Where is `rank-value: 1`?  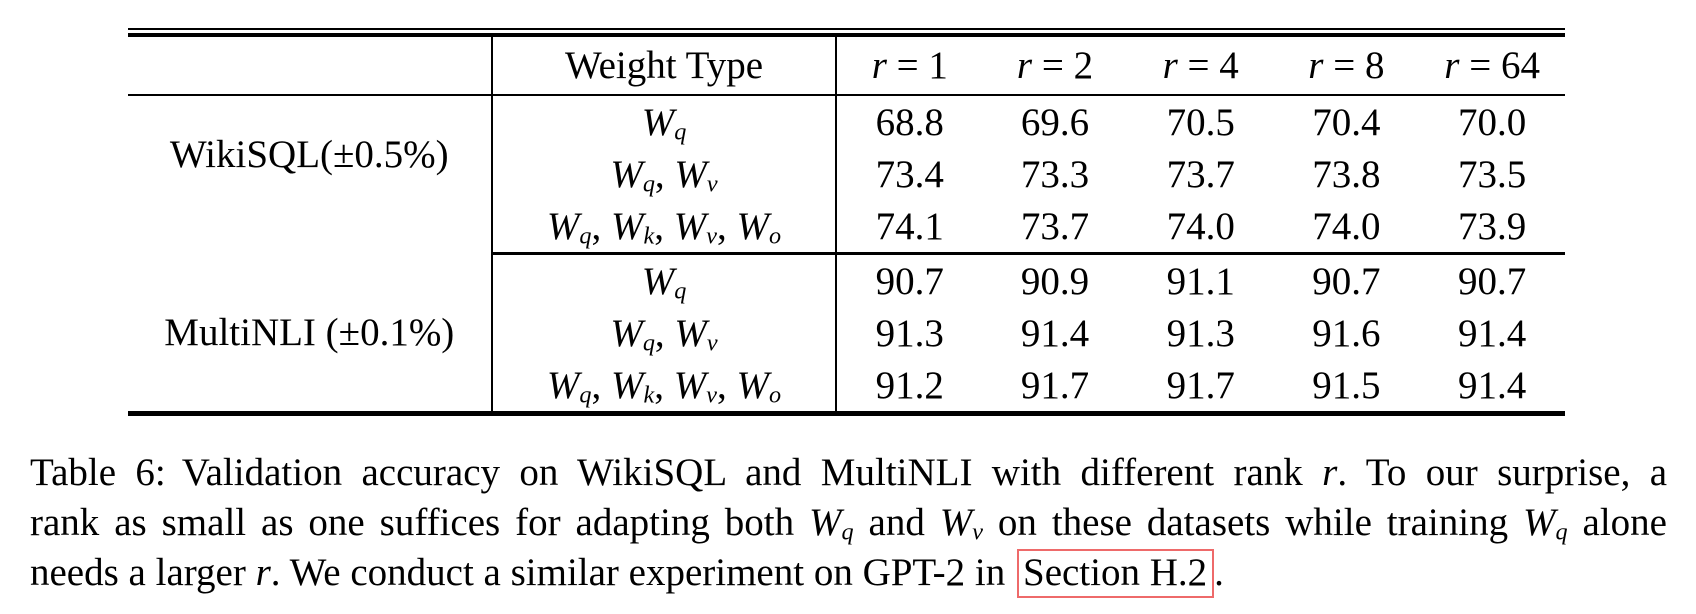 rank-value: 1 is located at coordinates (938, 65).